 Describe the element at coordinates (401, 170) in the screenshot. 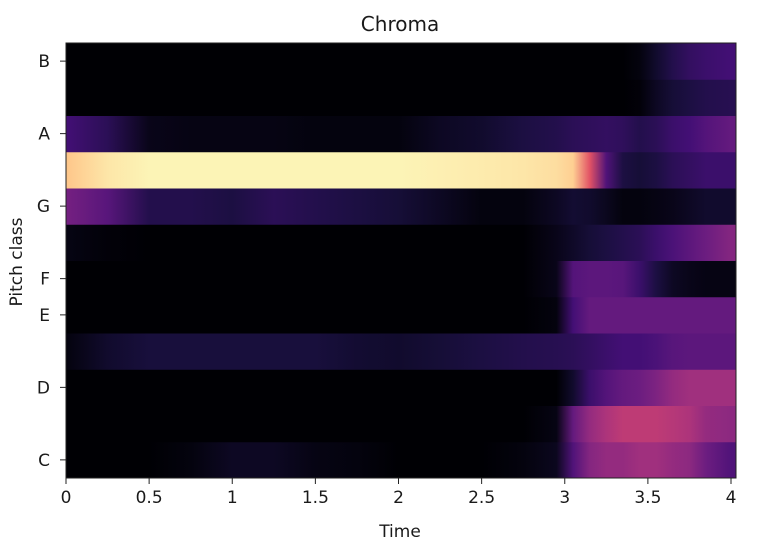

I see `heatmap-row-Gsharp` at that location.